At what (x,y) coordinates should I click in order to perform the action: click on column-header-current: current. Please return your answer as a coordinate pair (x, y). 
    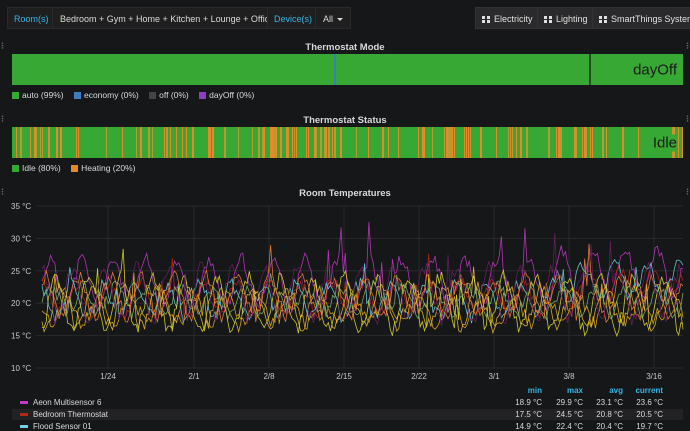
    Looking at the image, I should click on (649, 390).